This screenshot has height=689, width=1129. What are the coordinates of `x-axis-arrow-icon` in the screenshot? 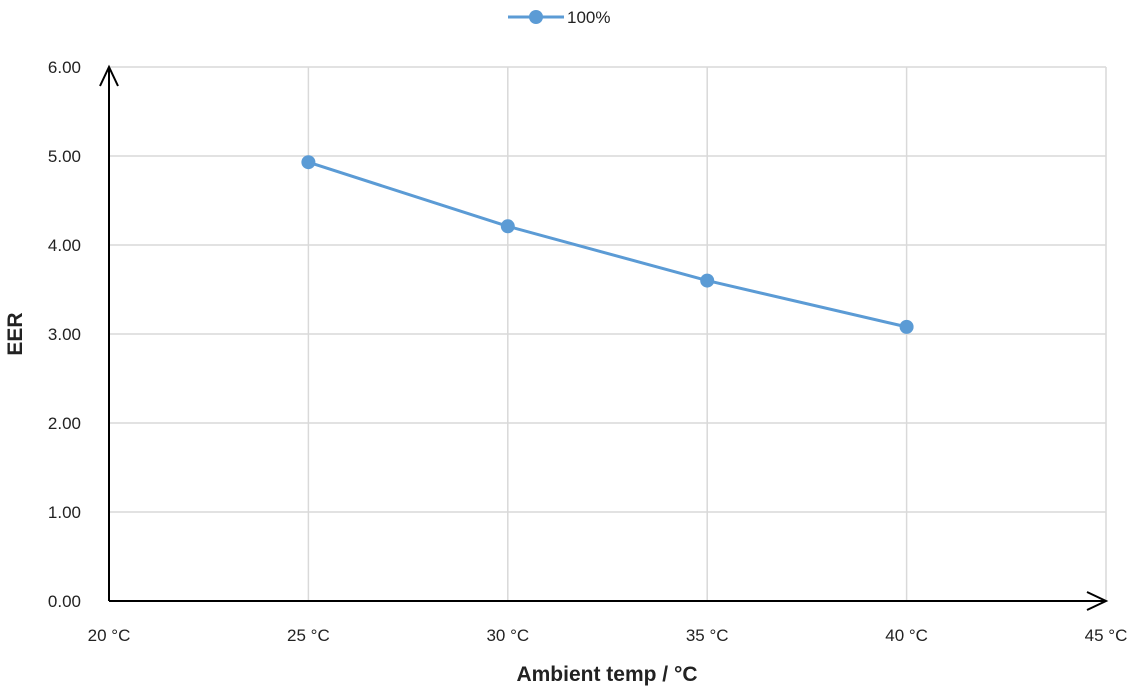 It's located at (1097, 601).